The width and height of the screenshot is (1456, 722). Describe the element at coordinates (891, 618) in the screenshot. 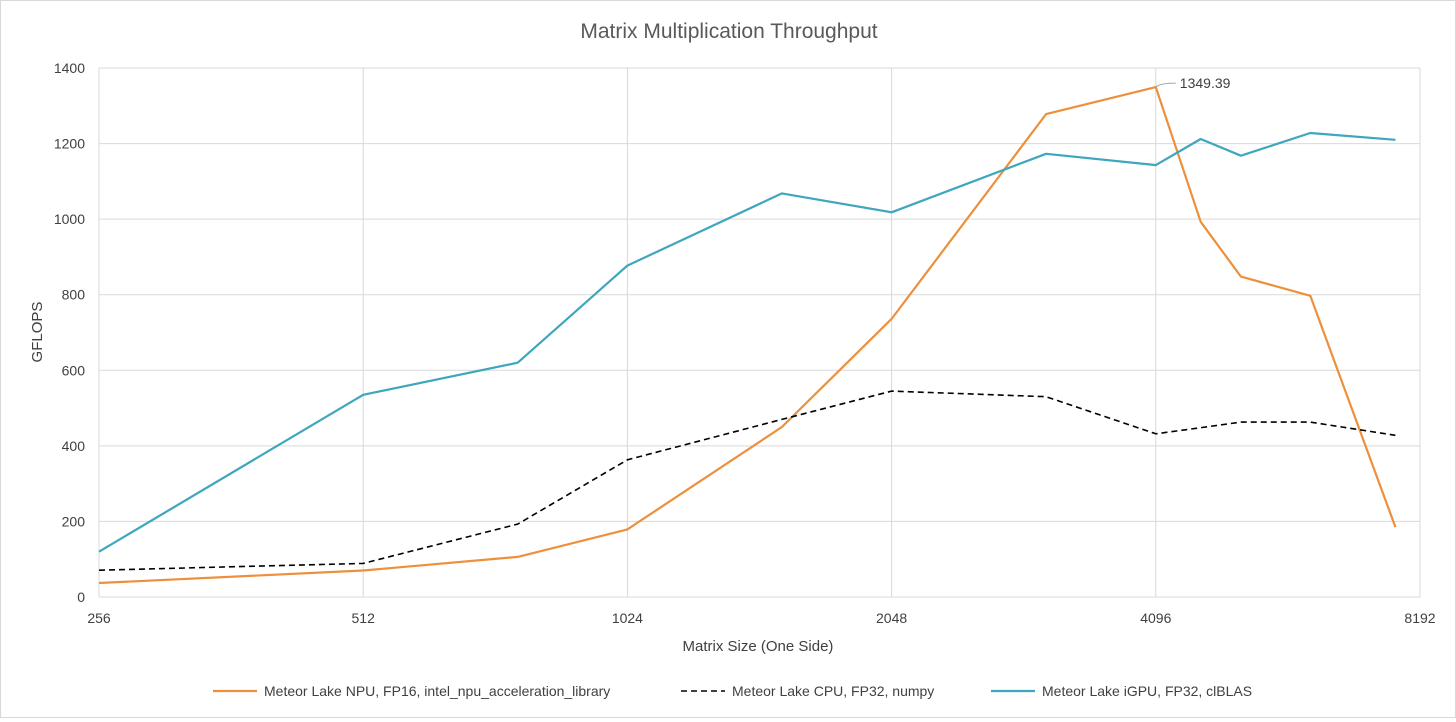

I see `x-tick-label: 2048` at that location.